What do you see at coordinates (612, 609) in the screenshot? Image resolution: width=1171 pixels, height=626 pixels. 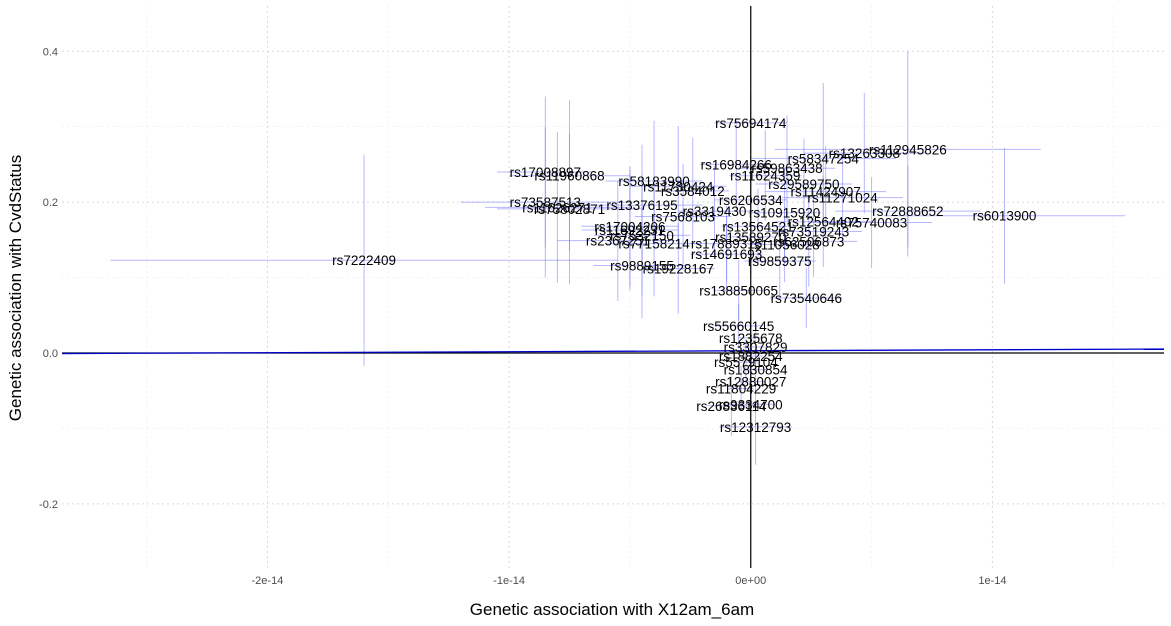 I see `x-axis-title: Genetic association with X12am_6am` at bounding box center [612, 609].